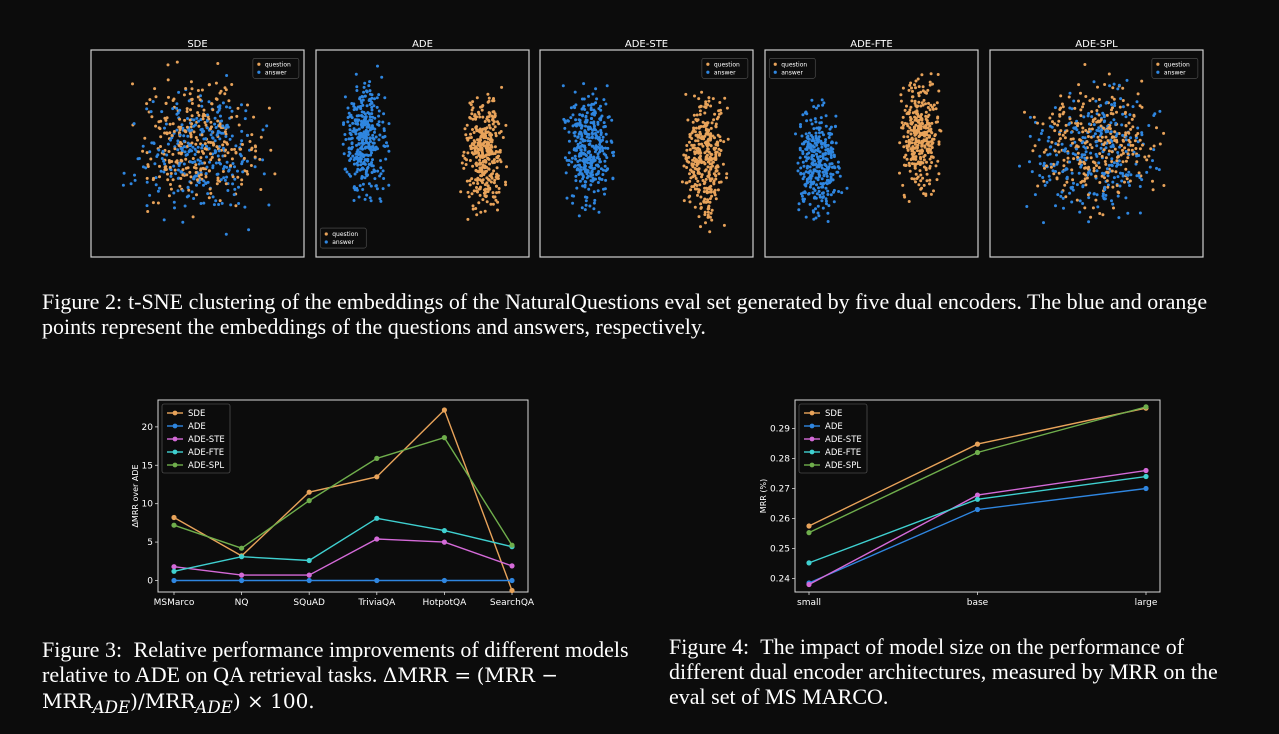  Describe the element at coordinates (206, 440) in the screenshot. I see `legend-label-ade-ste: ADE-STE` at that location.